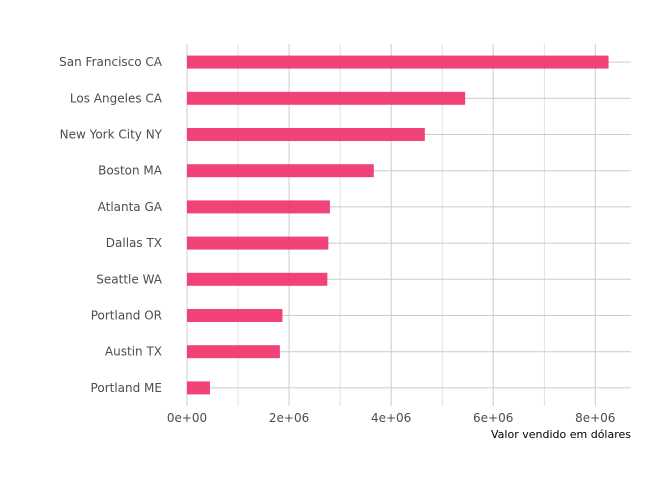 This screenshot has height=480, width=672. Describe the element at coordinates (187, 418) in the screenshot. I see `x-tick-label-0: 0e+00` at that location.